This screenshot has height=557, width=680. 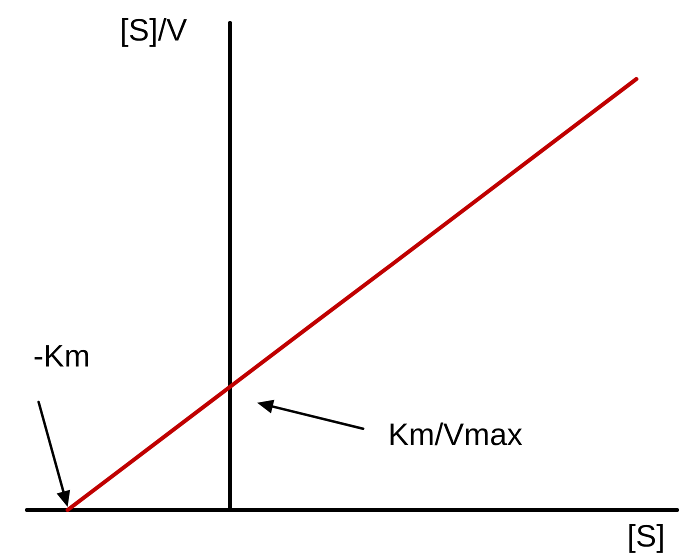 What do you see at coordinates (646, 536) in the screenshot?
I see `x-axis-title: [S]` at bounding box center [646, 536].